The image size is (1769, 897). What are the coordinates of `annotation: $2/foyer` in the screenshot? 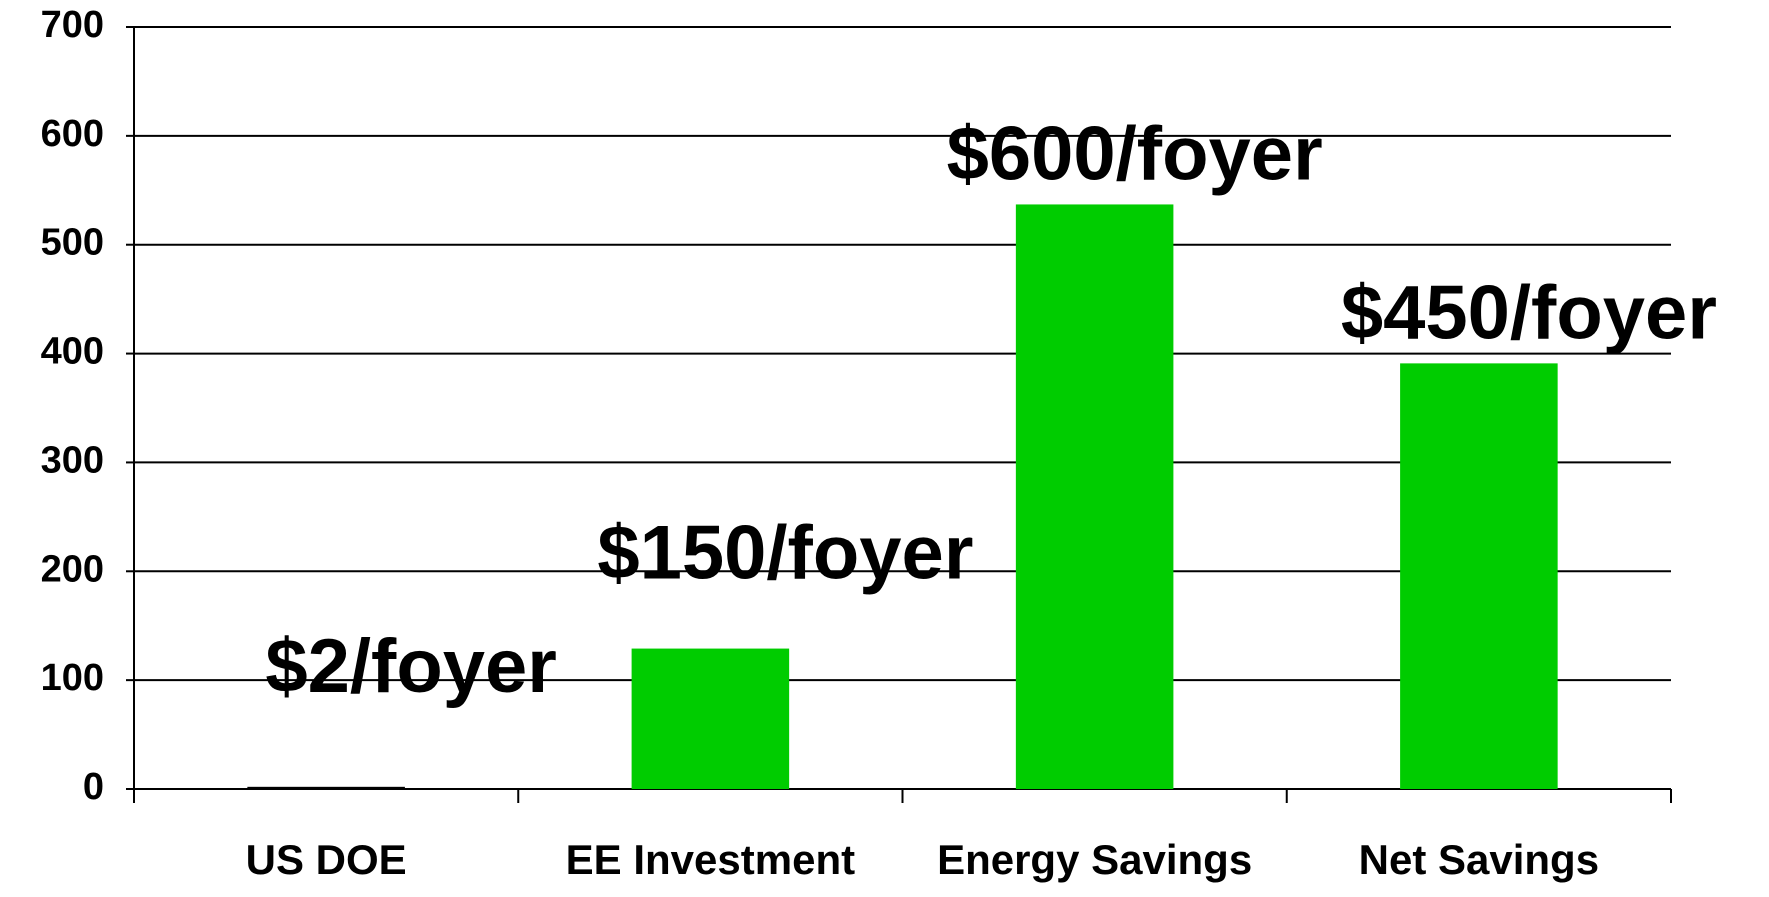 It's located at (411, 666).